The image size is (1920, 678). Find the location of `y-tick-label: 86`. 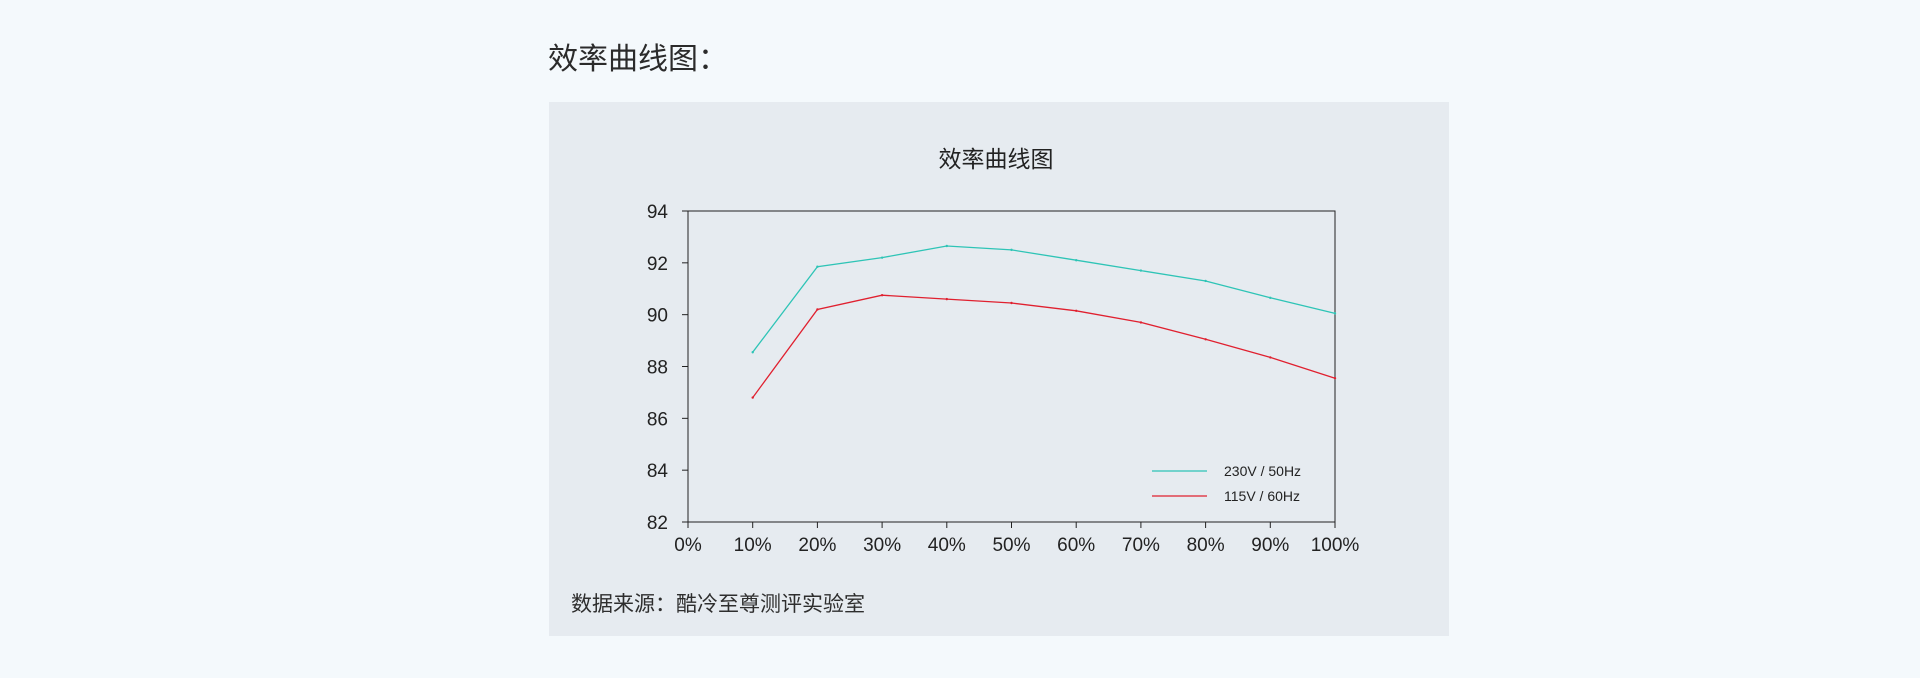

y-tick-label: 86 is located at coordinates (657, 419).